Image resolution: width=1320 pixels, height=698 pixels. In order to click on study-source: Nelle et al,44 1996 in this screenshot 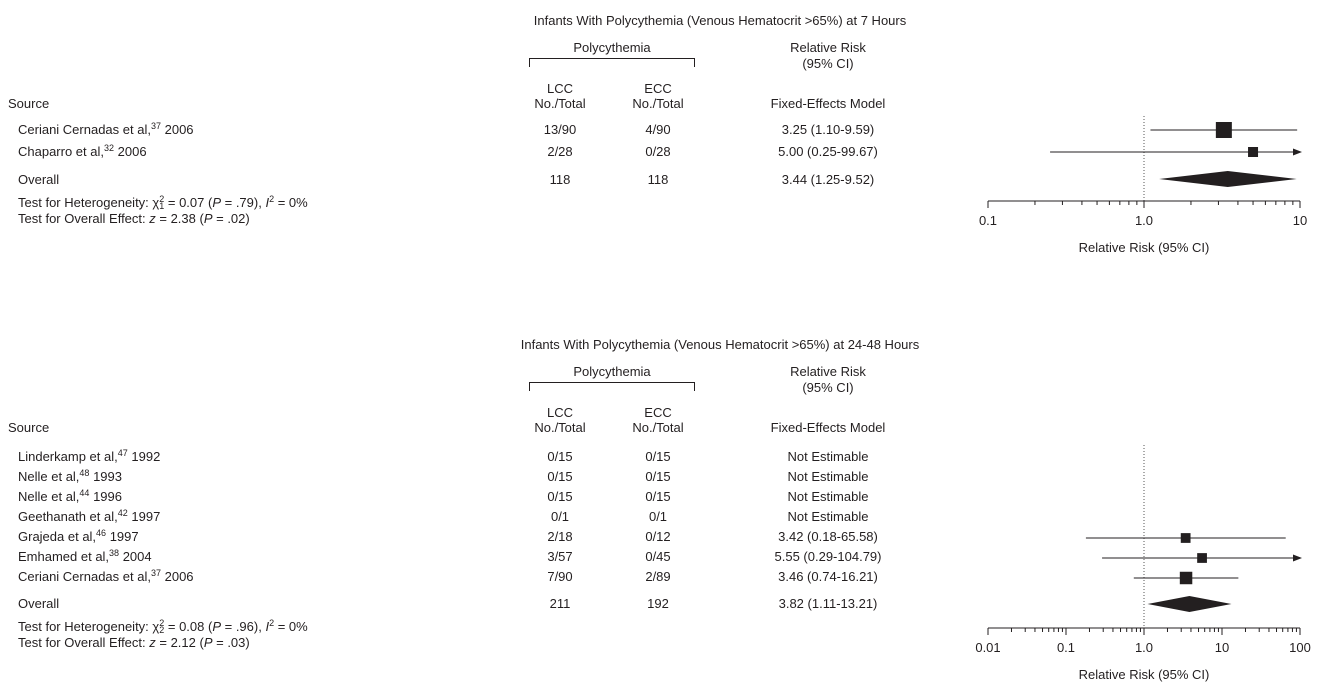, I will do `click(70, 496)`.